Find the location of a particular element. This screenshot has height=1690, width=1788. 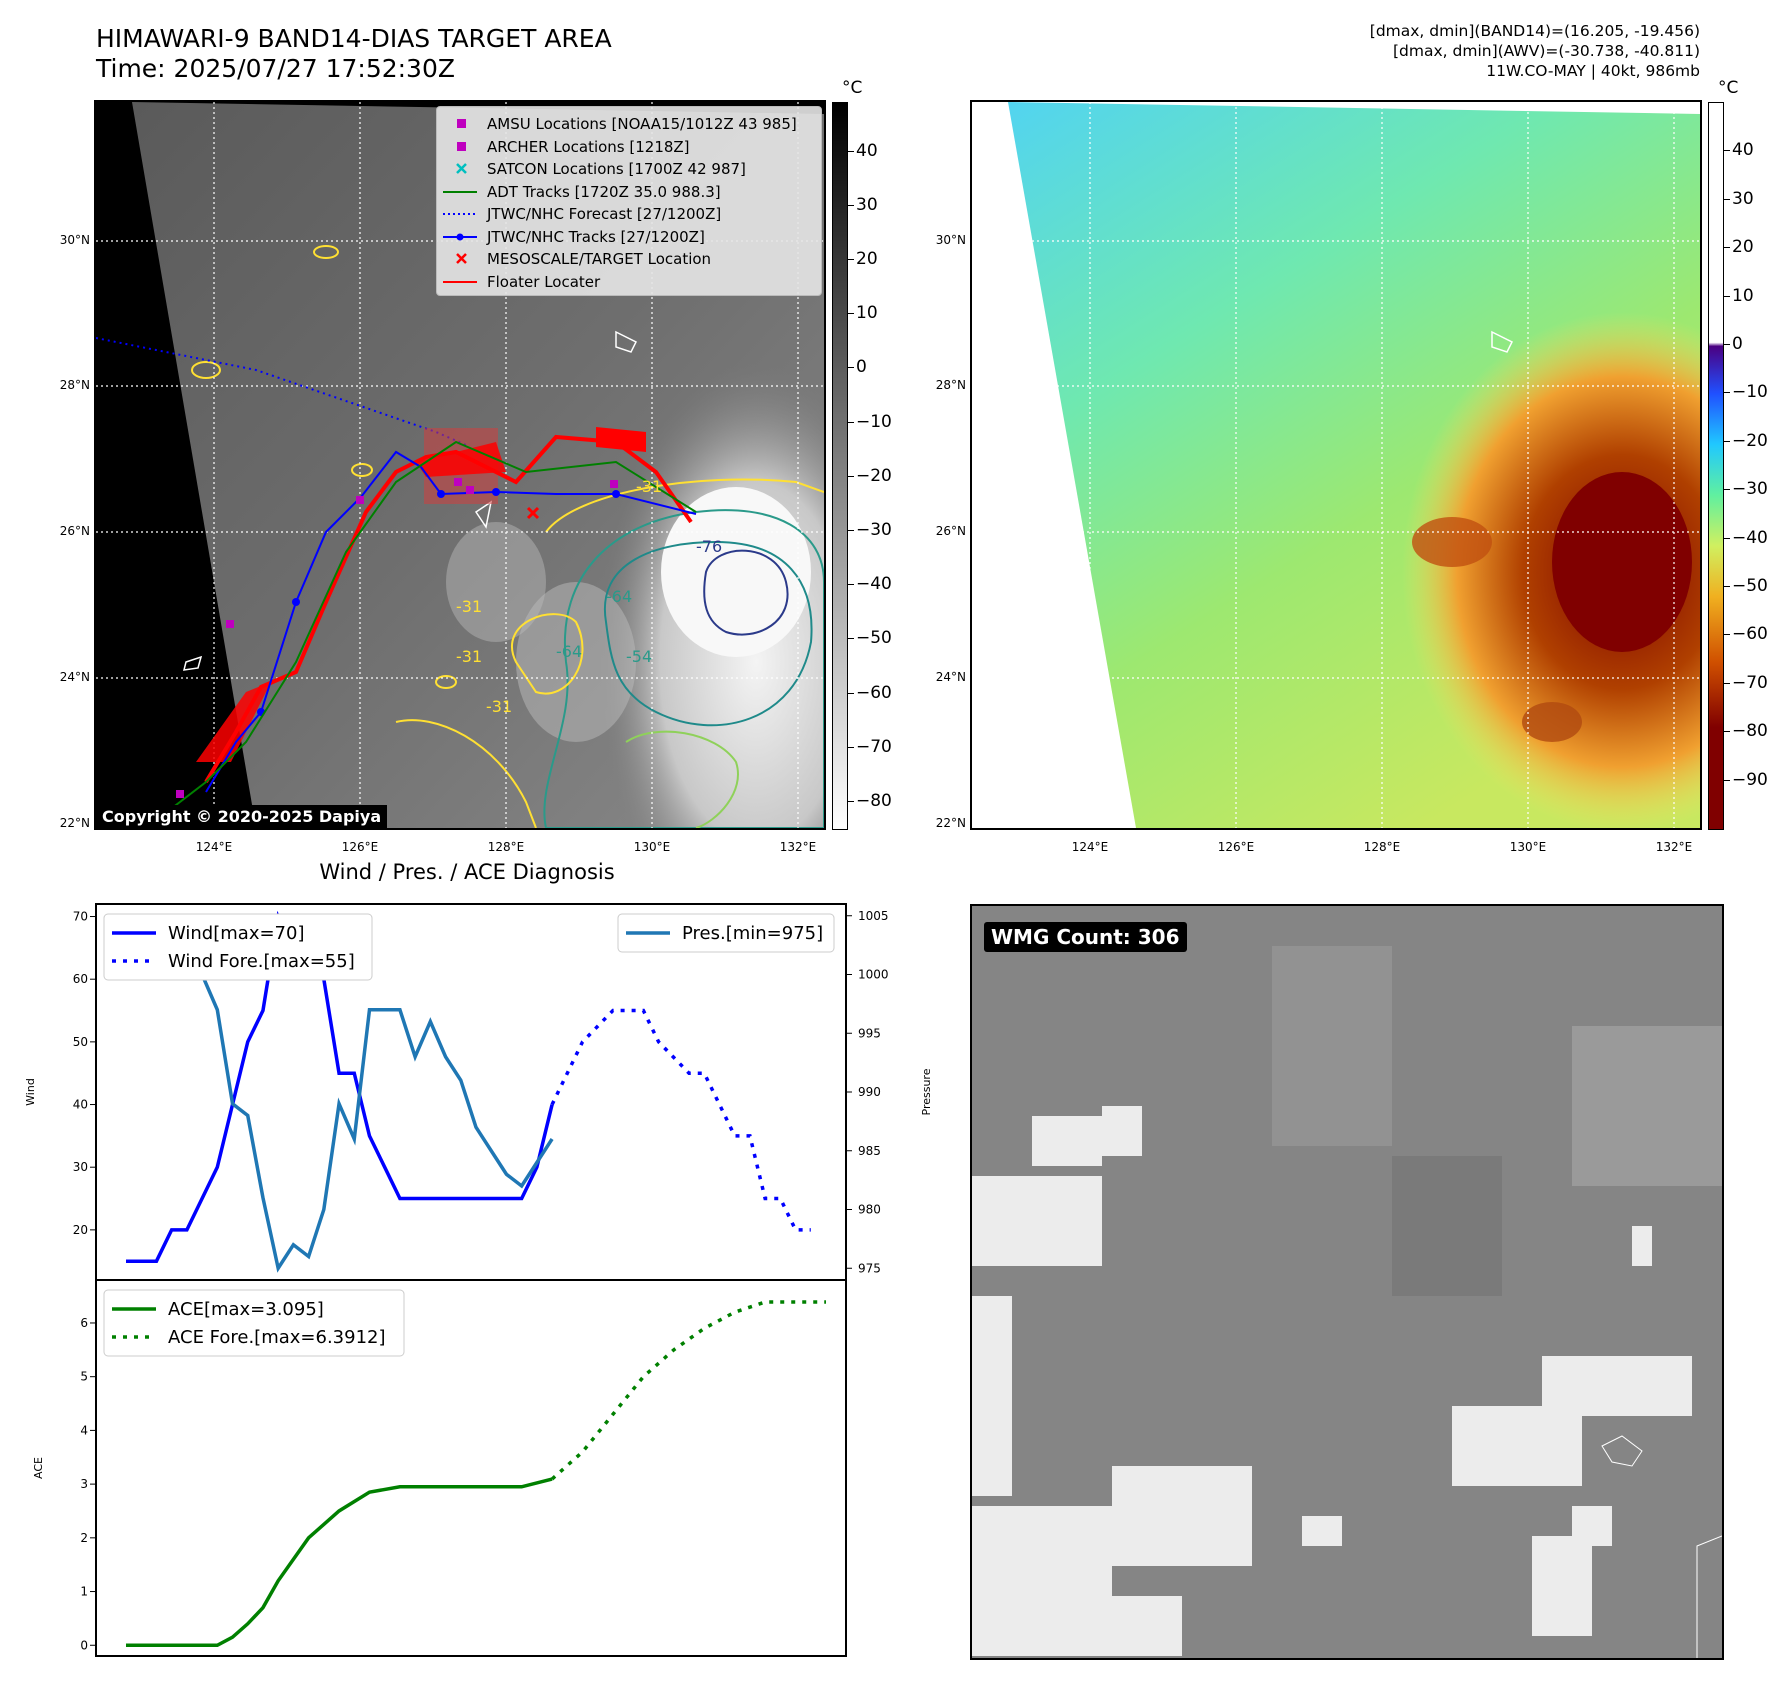

copyright-label: Copyright © 2020-2025 Dapiya is located at coordinates (242, 816).